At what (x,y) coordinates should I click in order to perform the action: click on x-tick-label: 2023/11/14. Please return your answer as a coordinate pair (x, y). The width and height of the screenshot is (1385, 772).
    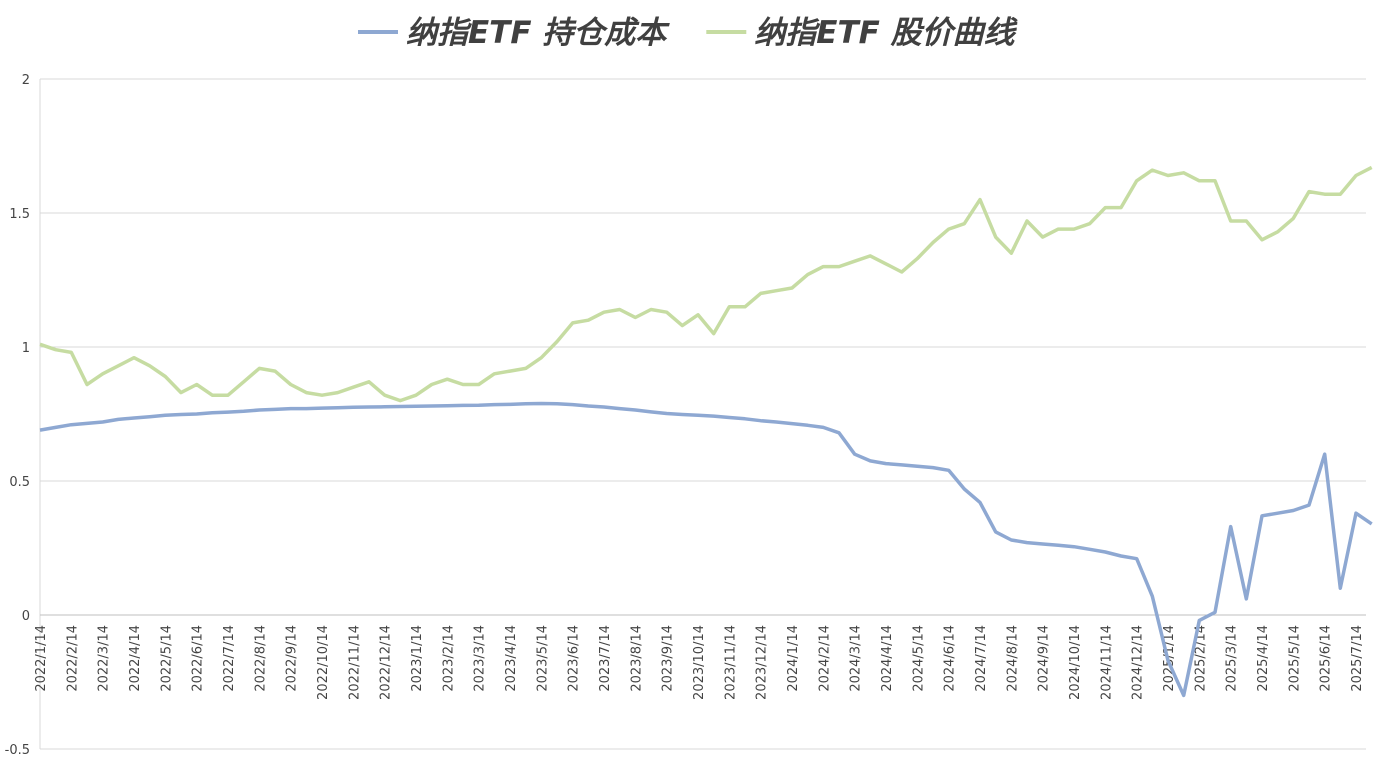
    Looking at the image, I should click on (730, 662).